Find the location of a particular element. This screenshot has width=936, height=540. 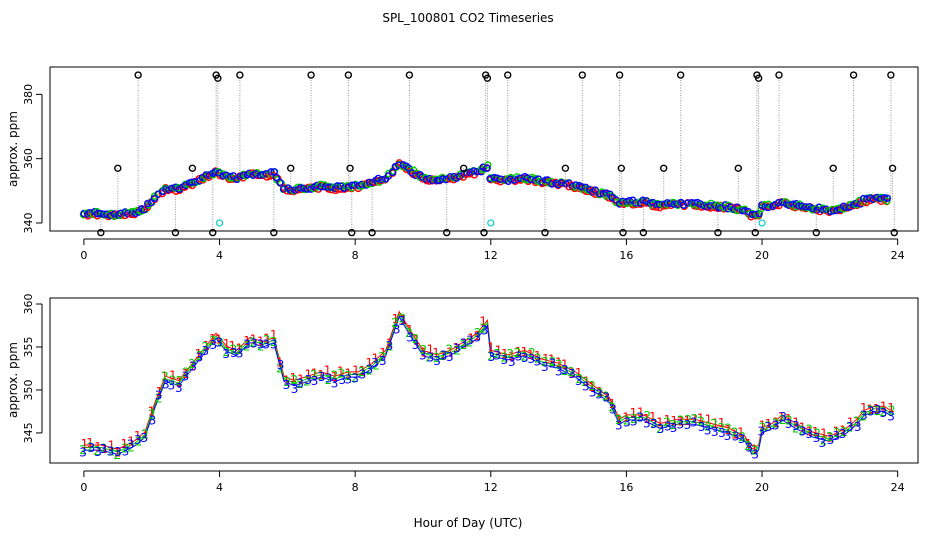

bottom-y-axis: 345 350 355 360 is located at coordinates (32, 368).